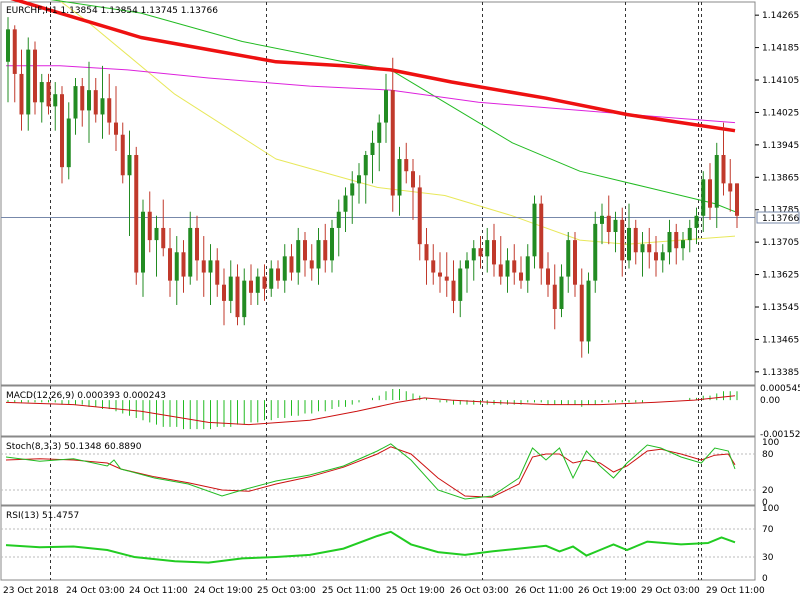  What do you see at coordinates (544, 591) in the screenshot?
I see `time-tick-label: 26 Oct 11:00` at bounding box center [544, 591].